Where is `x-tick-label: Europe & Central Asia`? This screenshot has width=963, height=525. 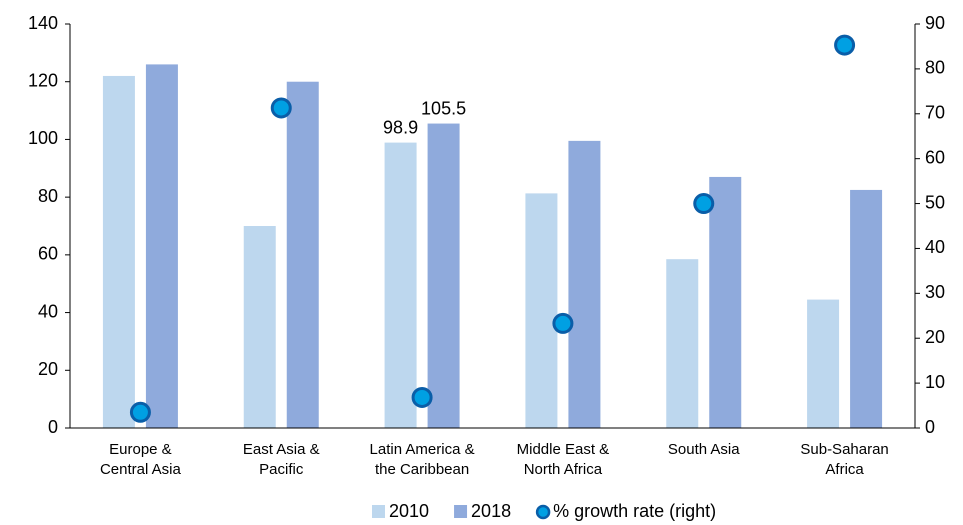 x-tick-label: Europe & Central Asia is located at coordinates (141, 459).